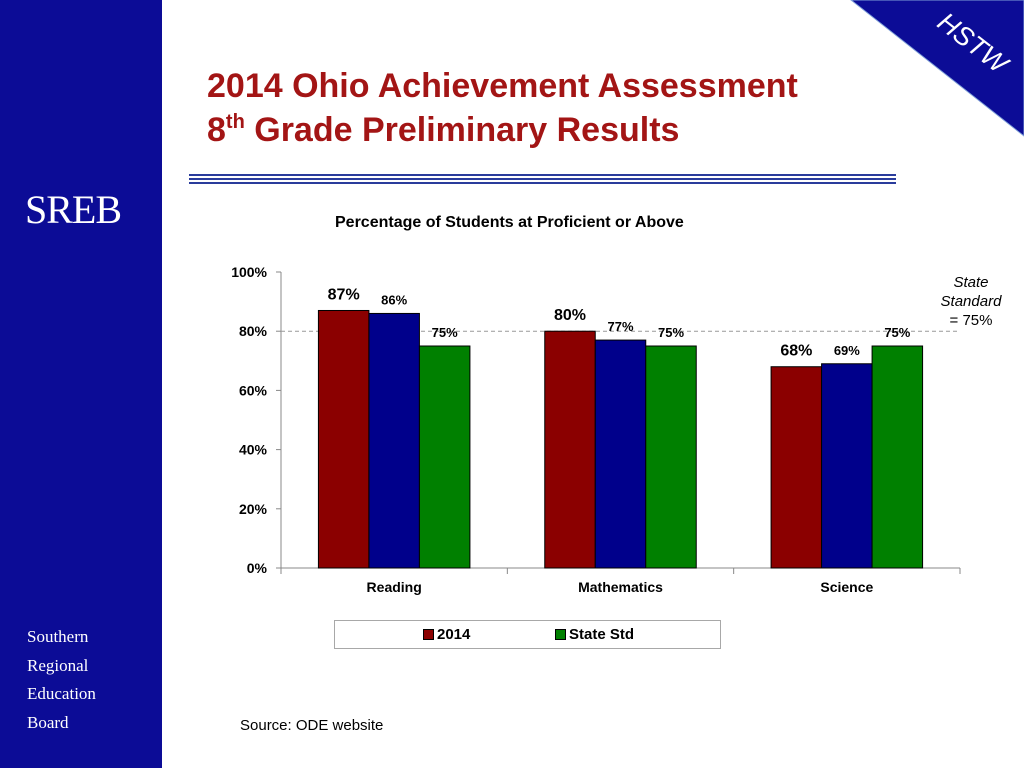  I want to click on data-label: 80%, so click(570, 315).